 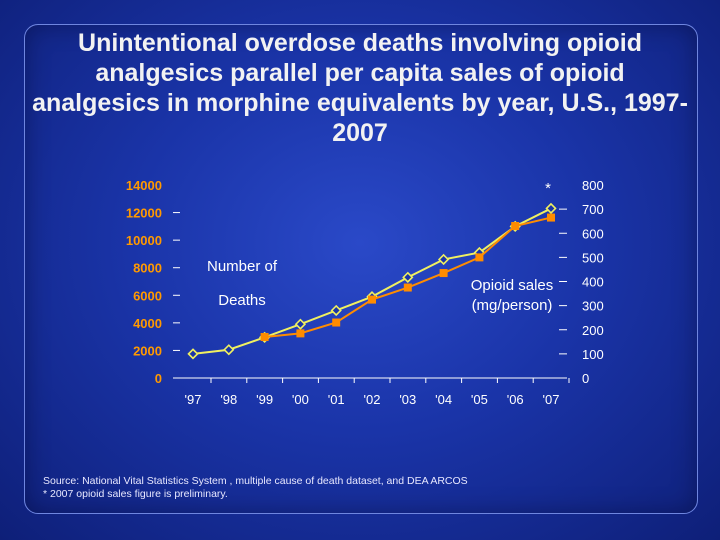 What do you see at coordinates (144, 213) in the screenshot?
I see `left-tick-label: 12000` at bounding box center [144, 213].